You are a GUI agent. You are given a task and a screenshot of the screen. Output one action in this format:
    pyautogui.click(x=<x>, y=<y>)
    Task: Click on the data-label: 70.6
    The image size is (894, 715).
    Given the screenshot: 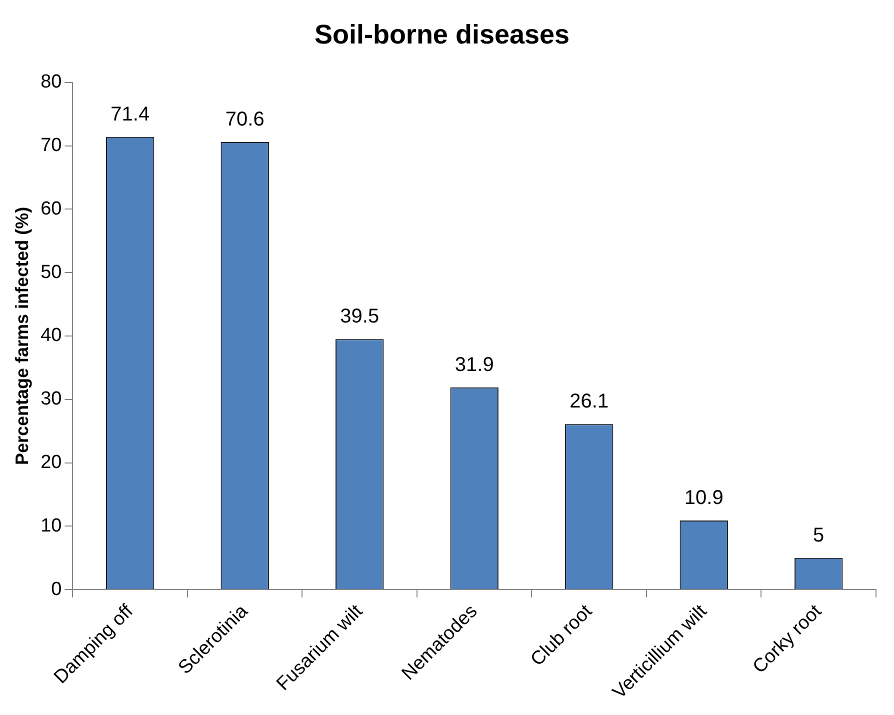 What is the action you would take?
    pyautogui.click(x=244, y=119)
    